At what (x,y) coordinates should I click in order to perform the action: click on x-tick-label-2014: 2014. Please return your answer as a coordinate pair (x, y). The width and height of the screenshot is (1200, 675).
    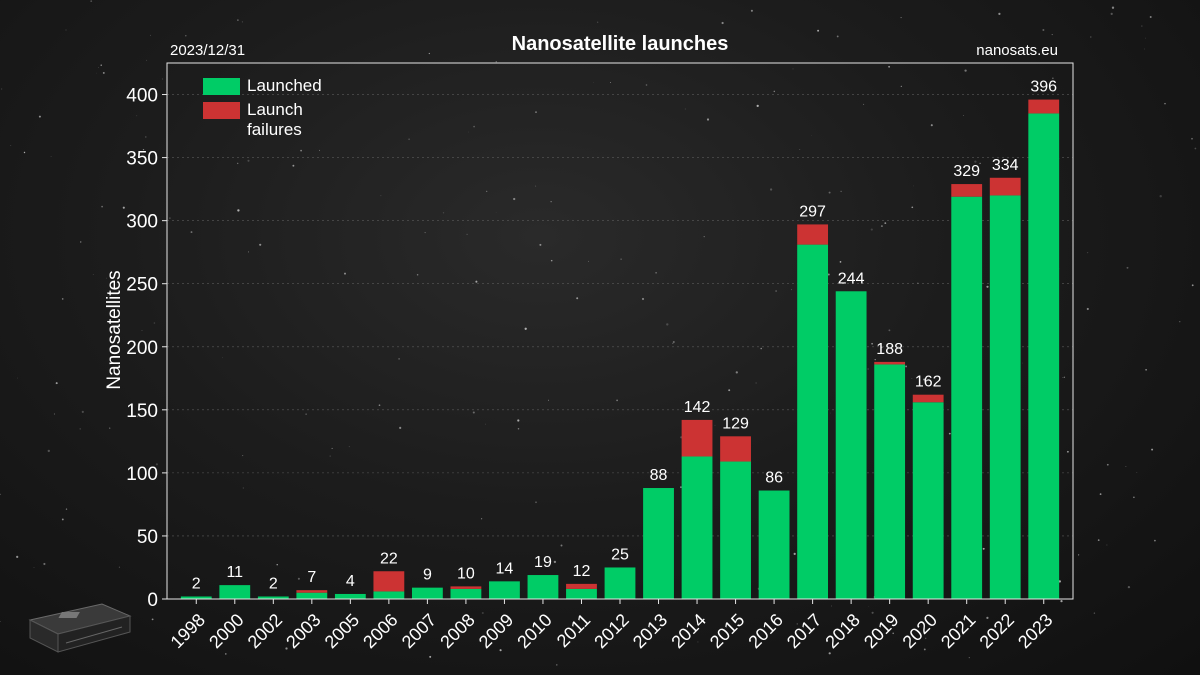
    Looking at the image, I should click on (688, 631).